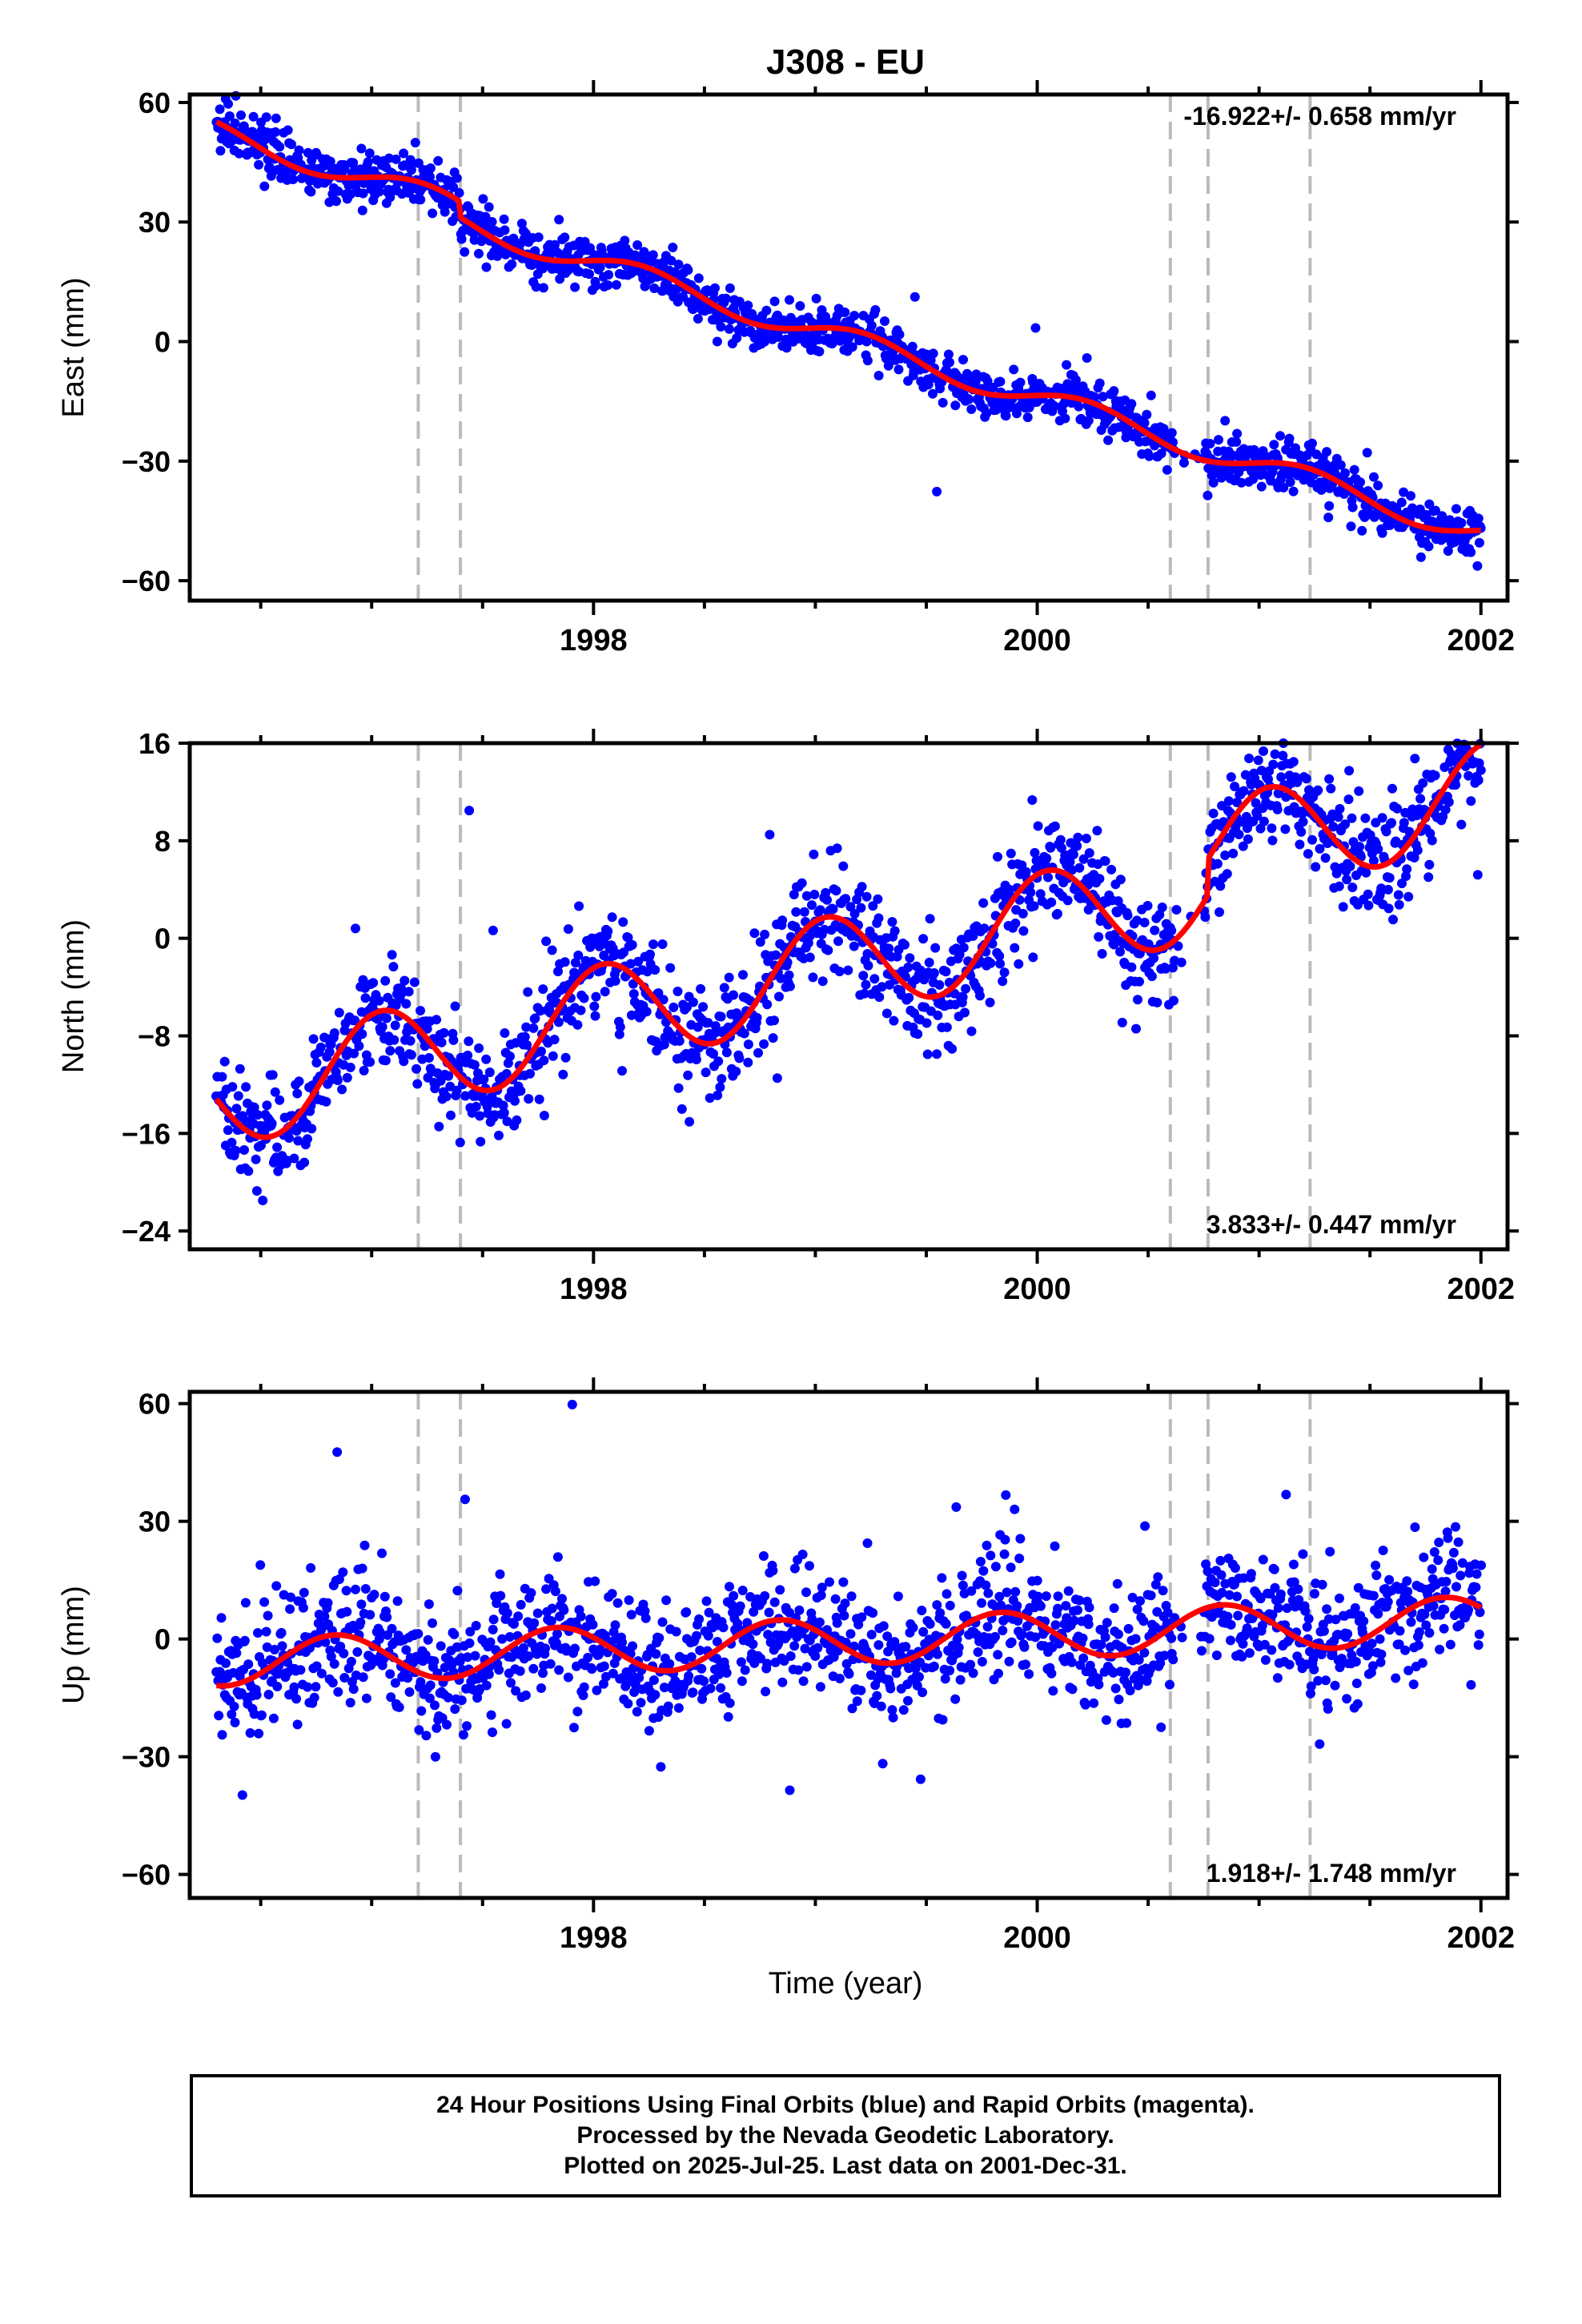 This screenshot has width=1582, height=2324. I want to click on east-y-axis-label: East (mm), so click(74, 347).